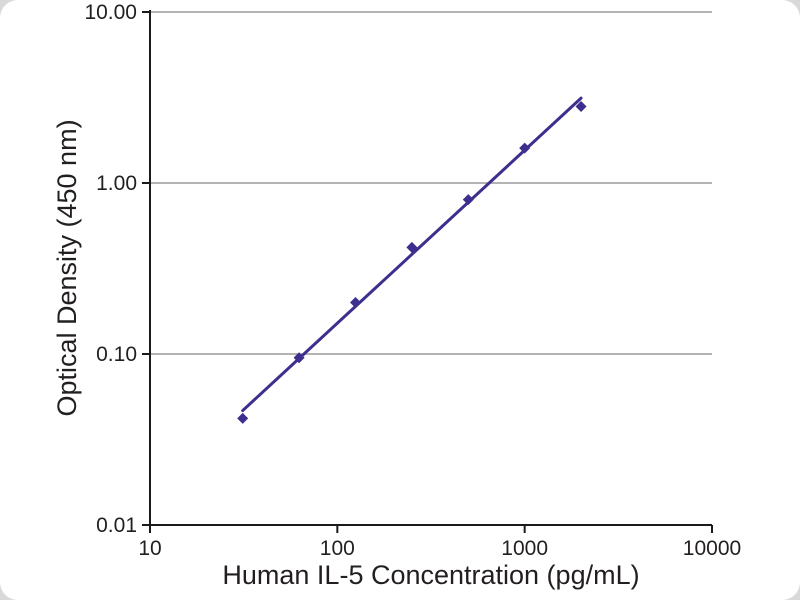  What do you see at coordinates (110, 12) in the screenshot?
I see `y-tick-label: 10.00` at bounding box center [110, 12].